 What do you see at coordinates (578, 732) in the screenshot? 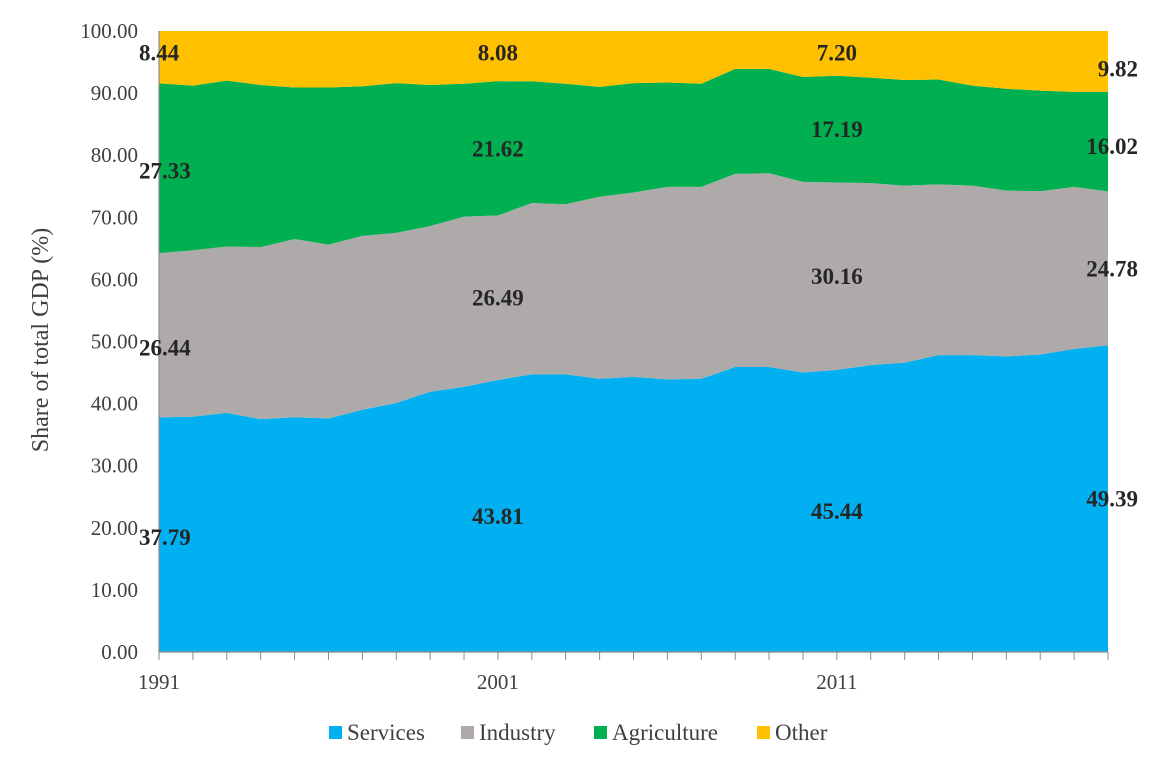
I see `legend: Services Industry Agriculture Other` at bounding box center [578, 732].